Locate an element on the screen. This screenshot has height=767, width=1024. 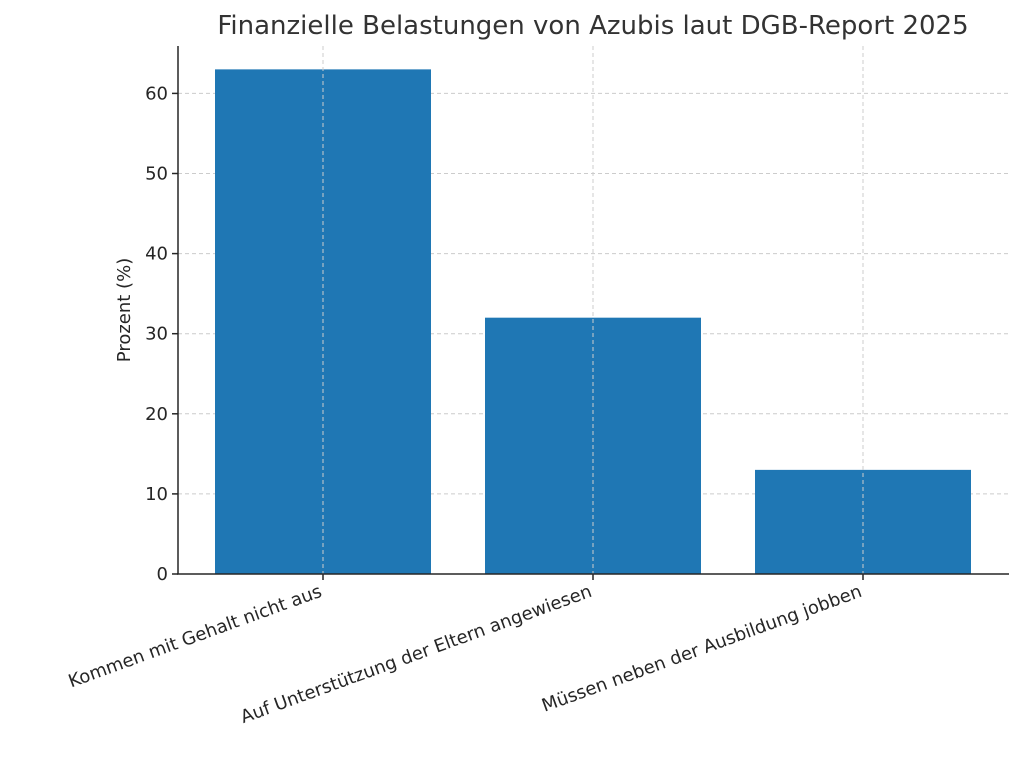
x-tick-label: Kommen mit Gehalt nicht aus is located at coordinates (195, 636).